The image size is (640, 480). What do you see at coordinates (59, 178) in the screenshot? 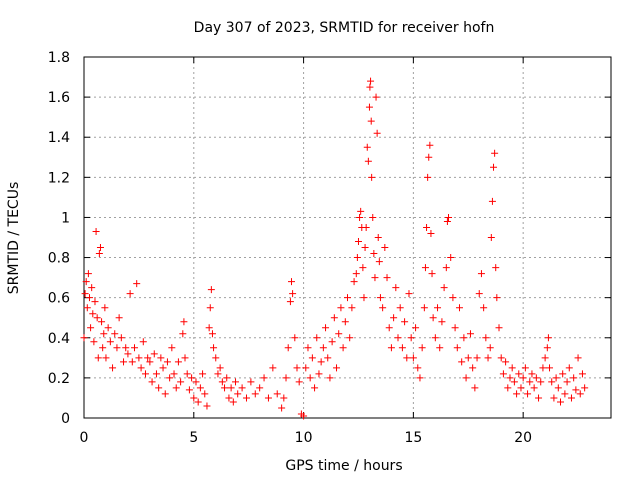
I see `y-tick-label: 1.2` at bounding box center [59, 178].